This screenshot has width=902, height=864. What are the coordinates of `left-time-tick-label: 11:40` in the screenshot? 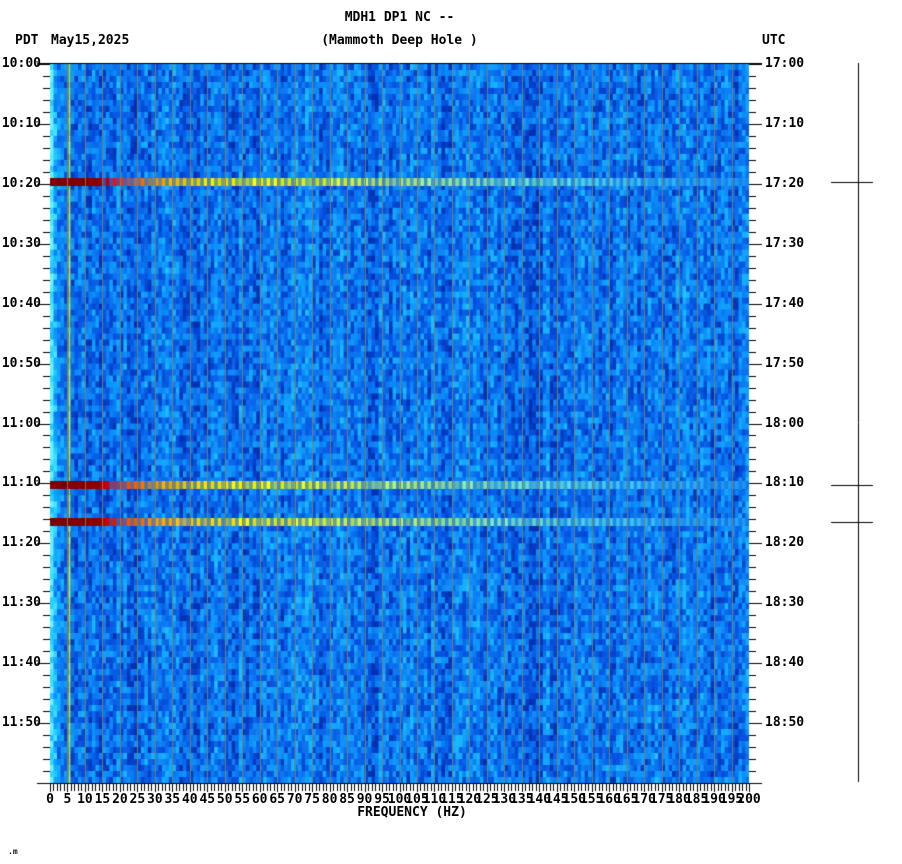 It's located at (21, 663).